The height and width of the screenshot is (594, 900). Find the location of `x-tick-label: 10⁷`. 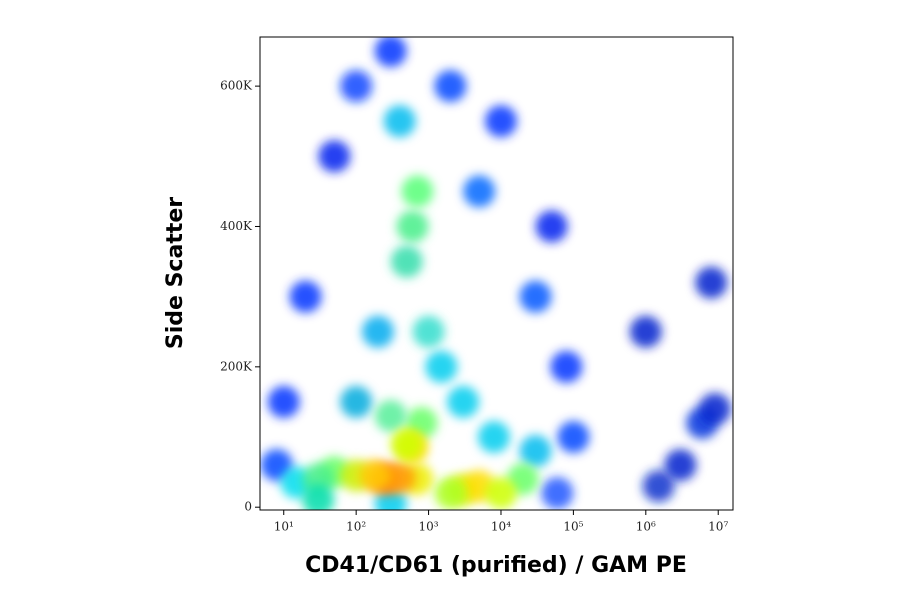

x-tick-label: 10⁷ is located at coordinates (718, 527).